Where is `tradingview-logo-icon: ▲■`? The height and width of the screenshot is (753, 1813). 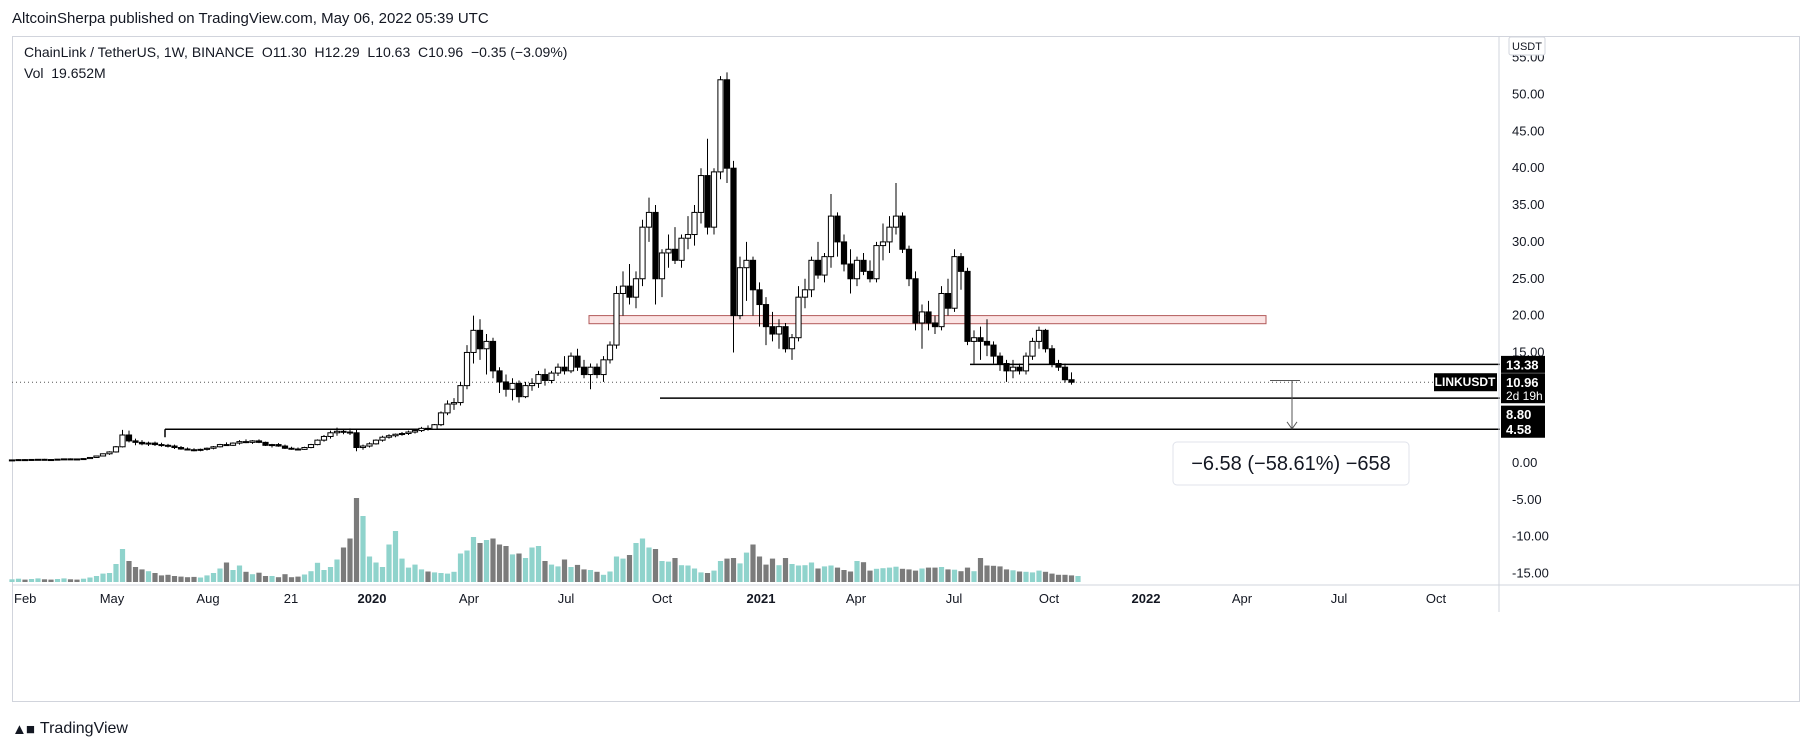 tradingview-logo-icon: ▲■ is located at coordinates (23, 729).